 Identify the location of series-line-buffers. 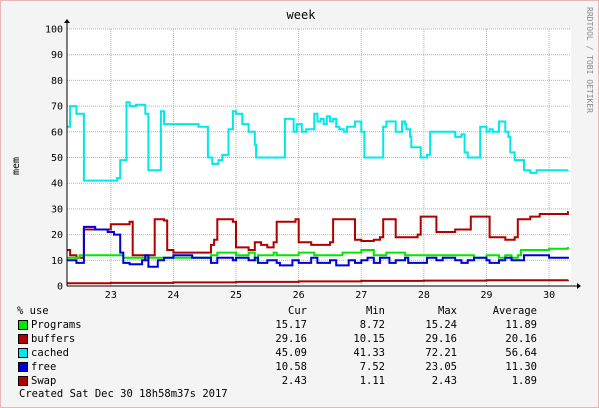
(318, 236).